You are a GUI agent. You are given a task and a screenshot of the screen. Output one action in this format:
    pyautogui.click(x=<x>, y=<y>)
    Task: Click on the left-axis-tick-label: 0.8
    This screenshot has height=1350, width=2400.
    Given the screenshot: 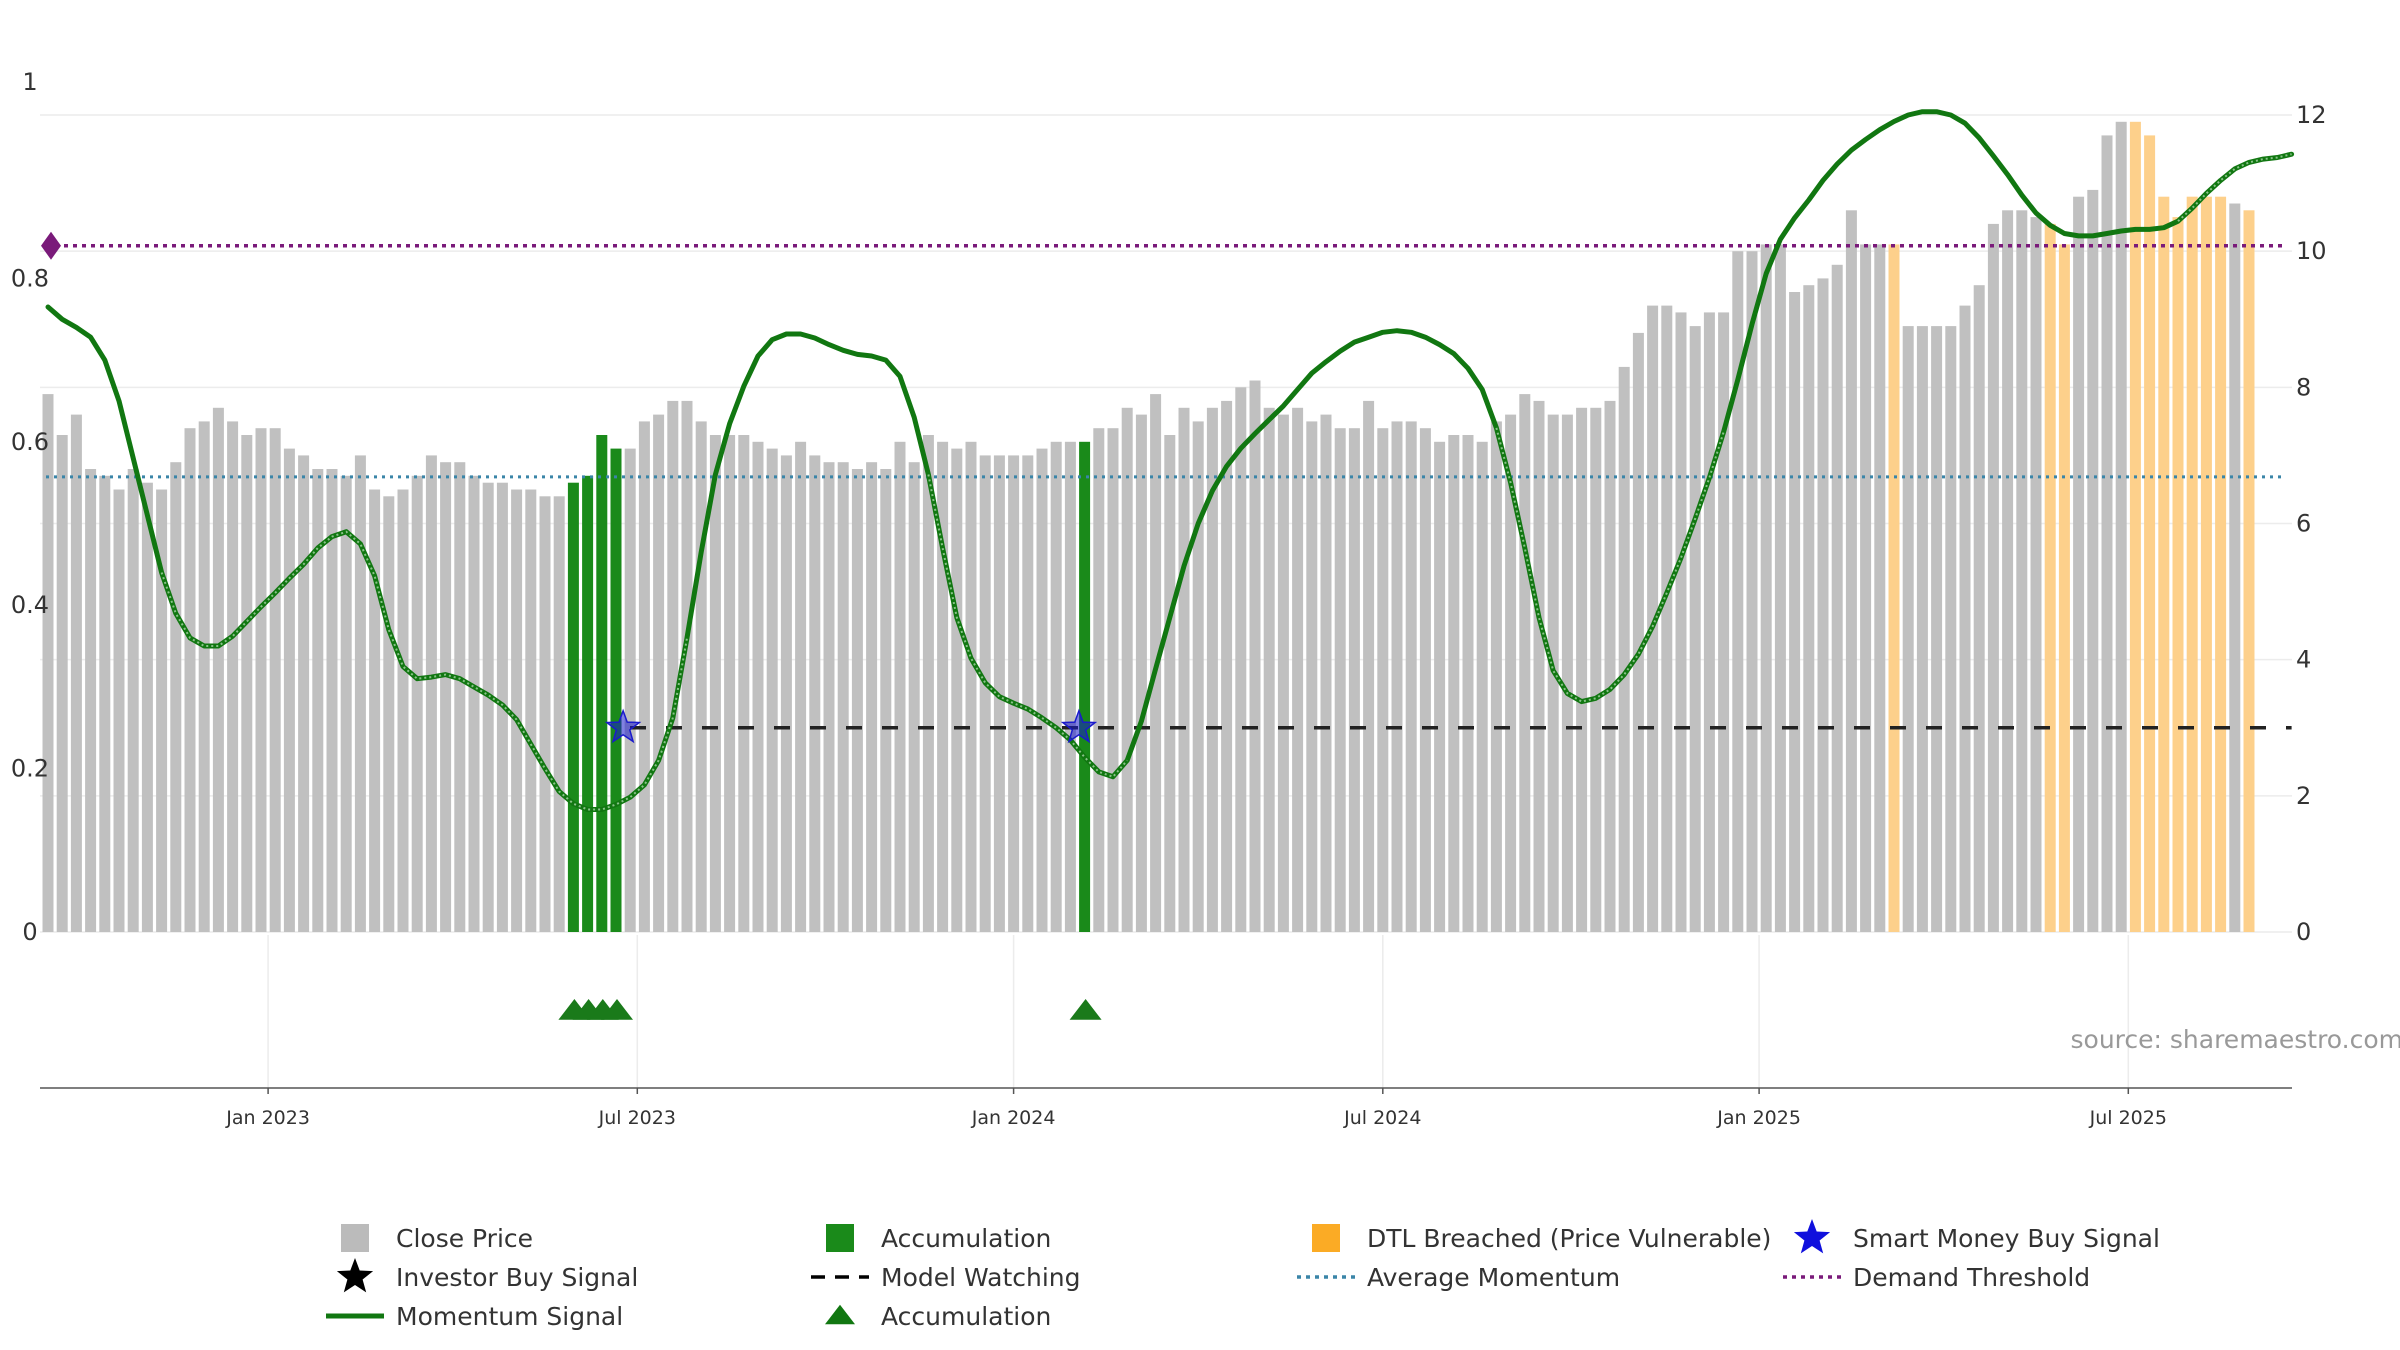 What is the action you would take?
    pyautogui.click(x=30, y=278)
    